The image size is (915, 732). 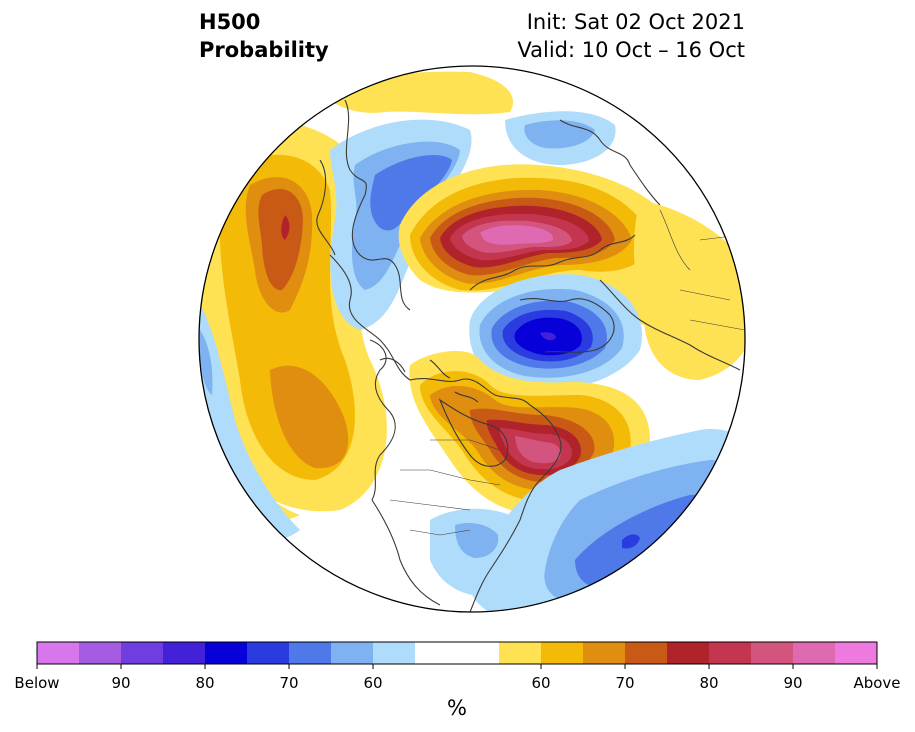 What do you see at coordinates (457, 708) in the screenshot?
I see `units-label: %` at bounding box center [457, 708].